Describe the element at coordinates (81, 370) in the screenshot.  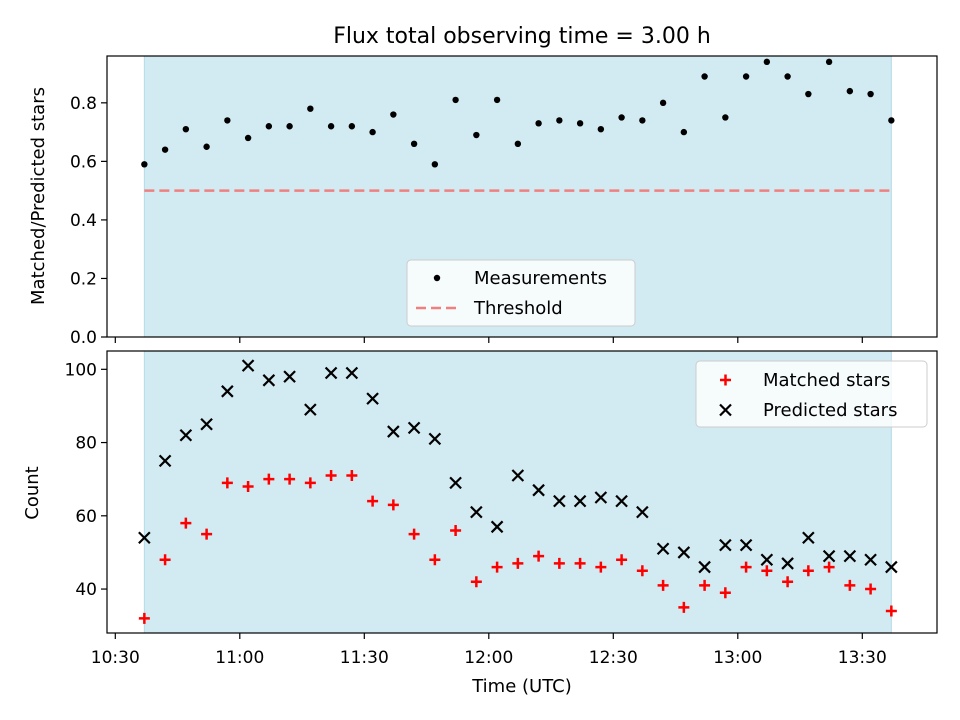
I see `y-tick-label: 100` at that location.